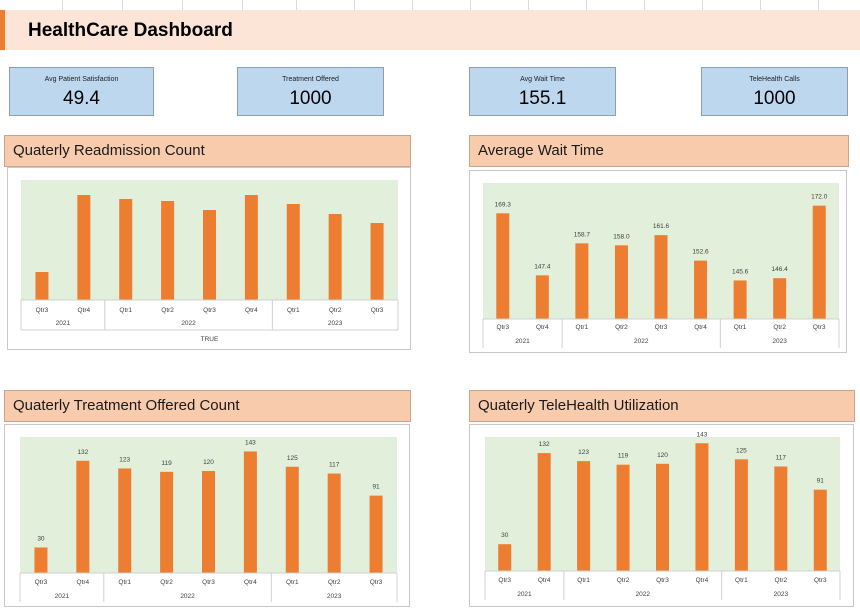 The image size is (860, 611). Describe the element at coordinates (310, 91) in the screenshot. I see `kpi-card-treatment-offered: Treatment Offered 1000` at that location.